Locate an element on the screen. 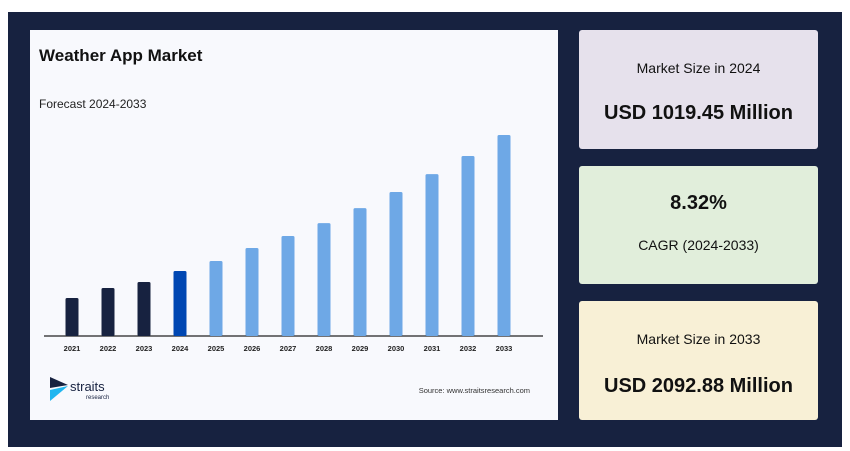 Image resolution: width=850 pixels, height=451 pixels. x-tick-label: 2031 is located at coordinates (432, 348).